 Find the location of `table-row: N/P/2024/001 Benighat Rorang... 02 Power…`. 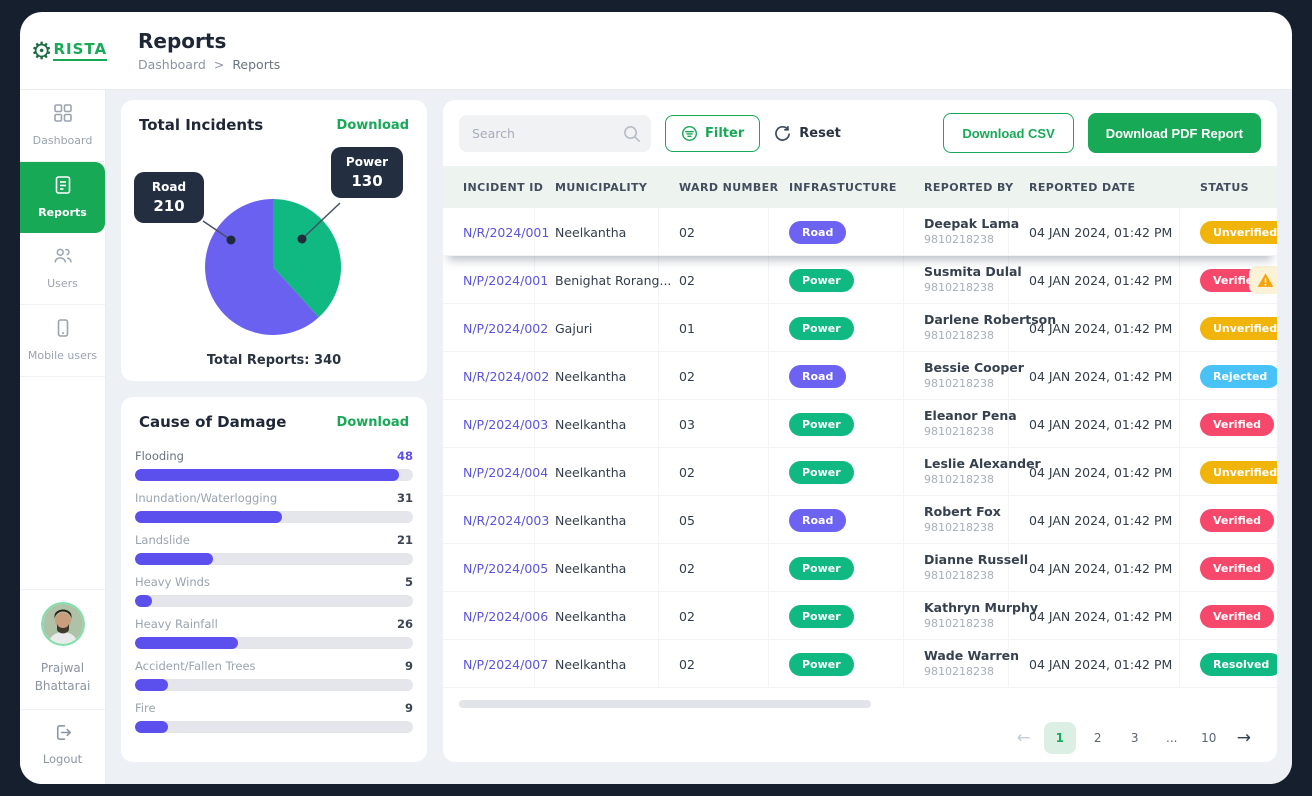

table-row: N/P/2024/001 Benighat Rorang... 02 Power… is located at coordinates (860, 280).